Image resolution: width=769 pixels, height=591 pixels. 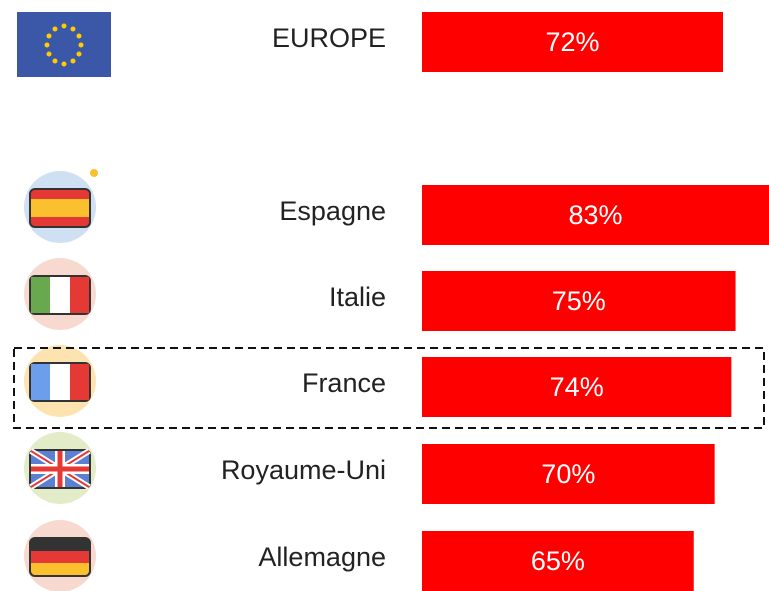 I want to click on spain-icon, so click(x=61, y=206).